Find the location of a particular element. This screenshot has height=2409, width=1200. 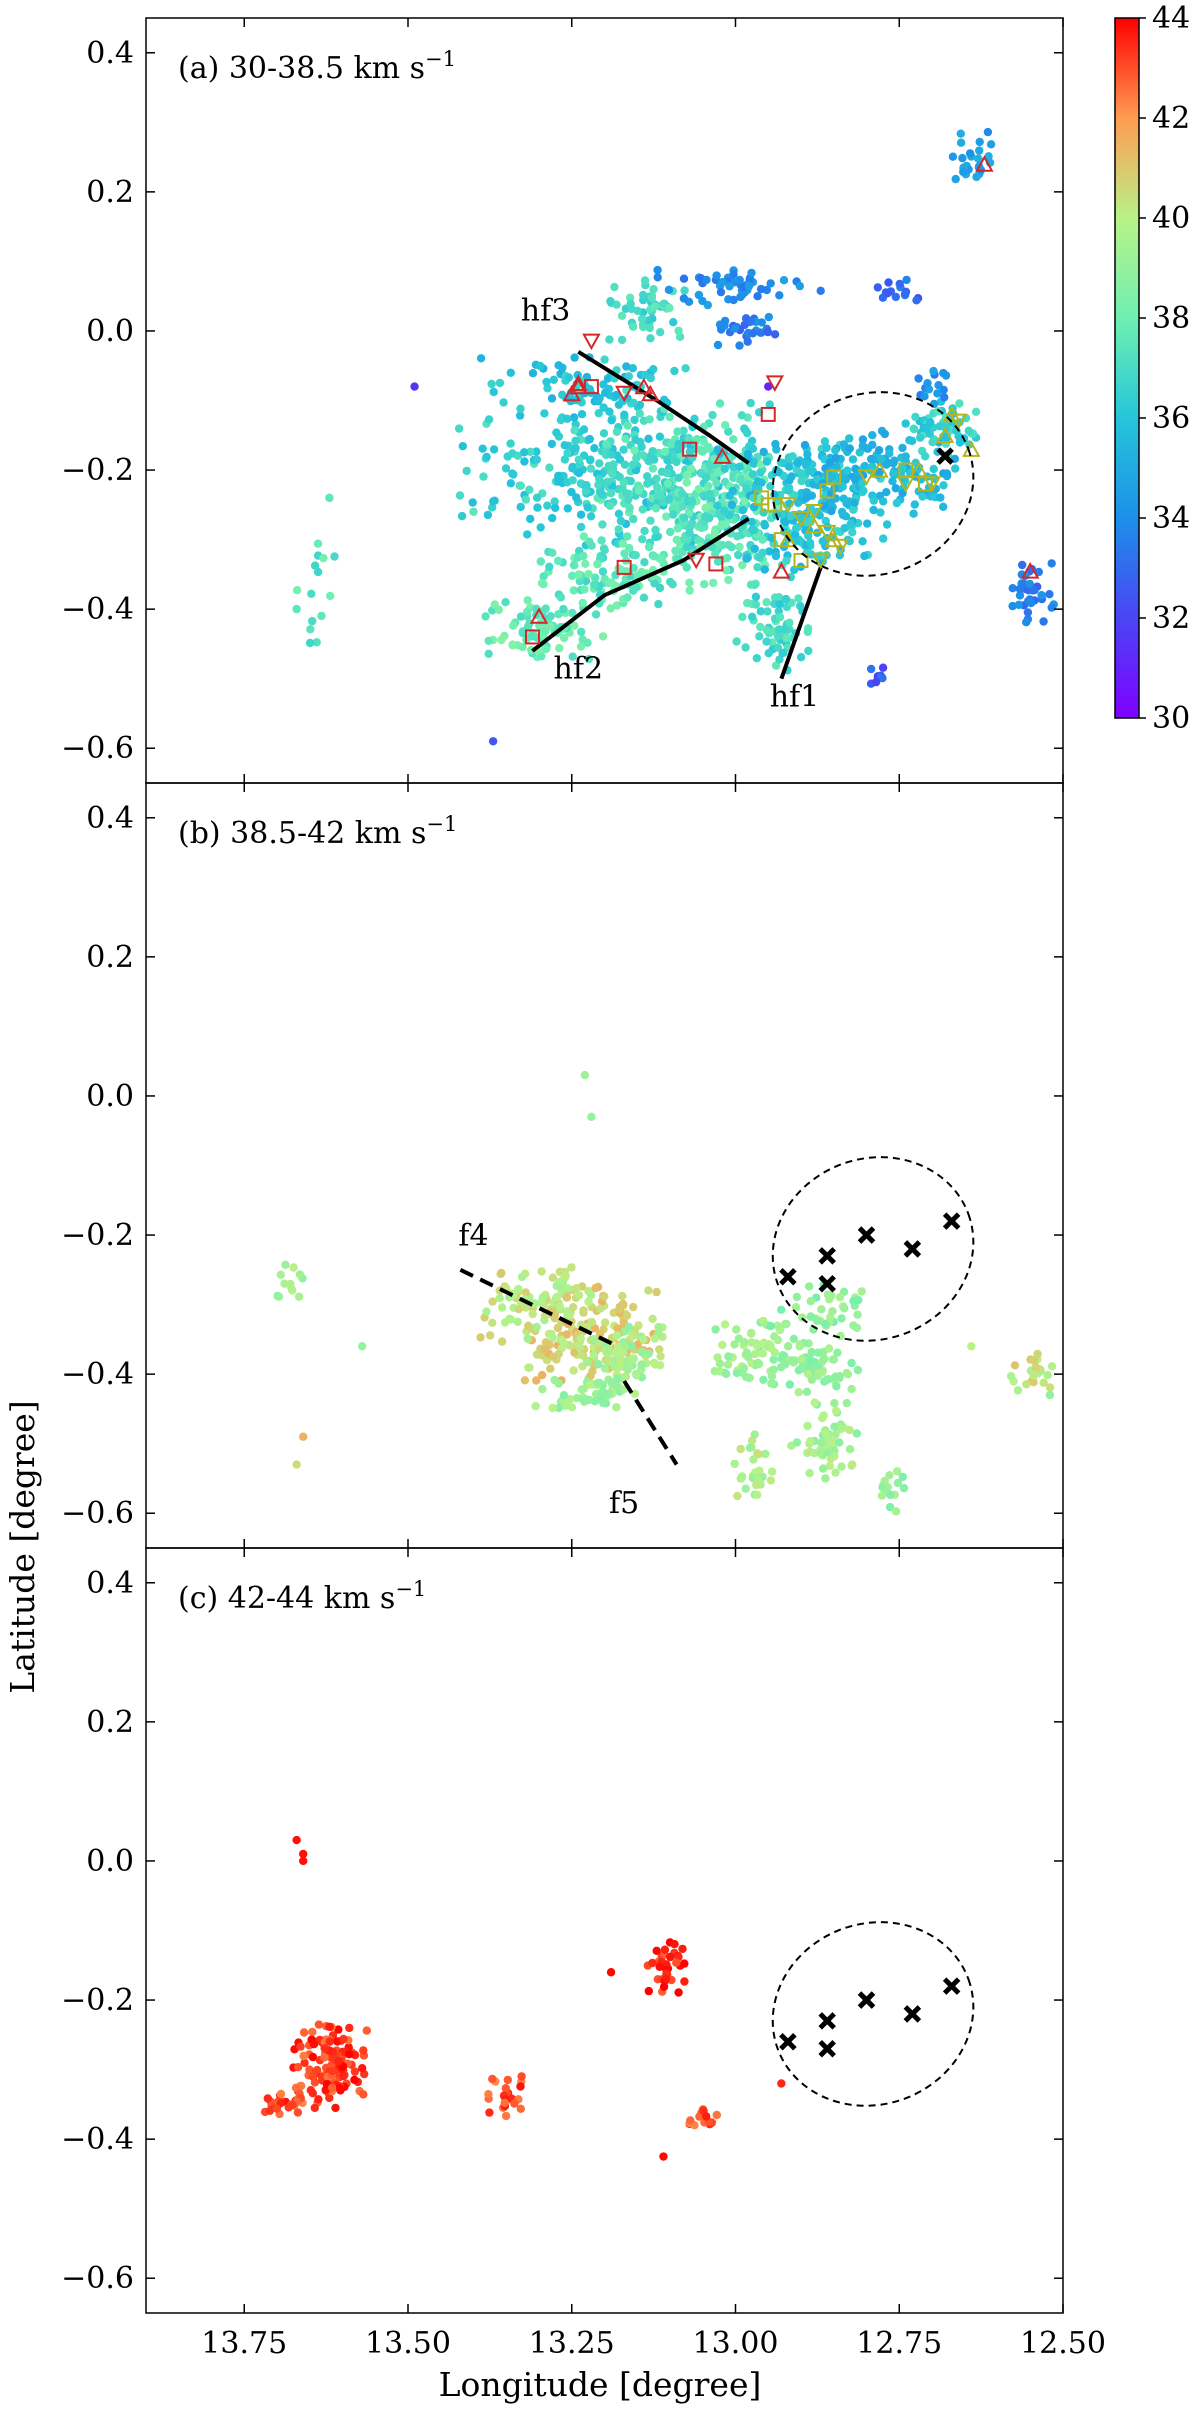

triangle-down-marker is located at coordinates (958, 422).